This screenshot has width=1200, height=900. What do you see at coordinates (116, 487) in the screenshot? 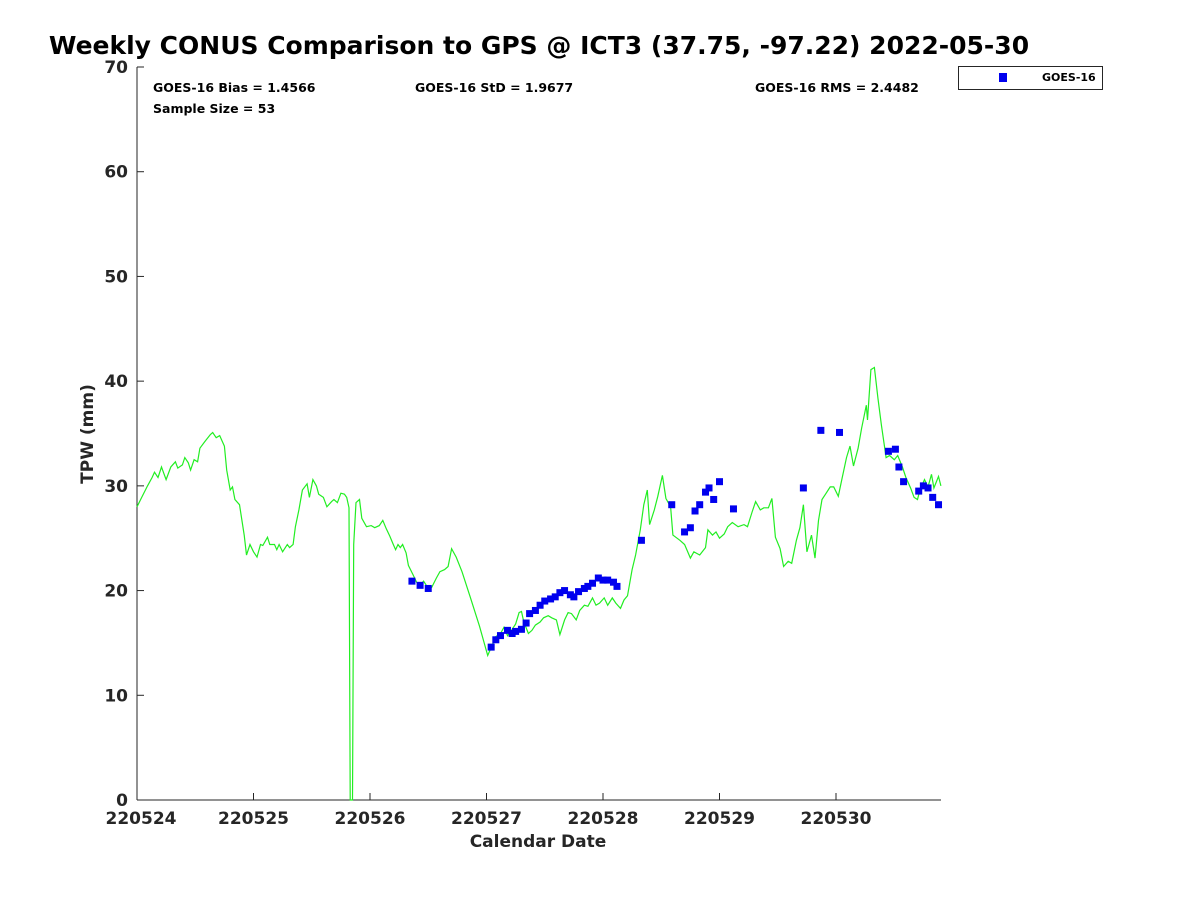
I see `y-tick-label: 30` at bounding box center [116, 487].